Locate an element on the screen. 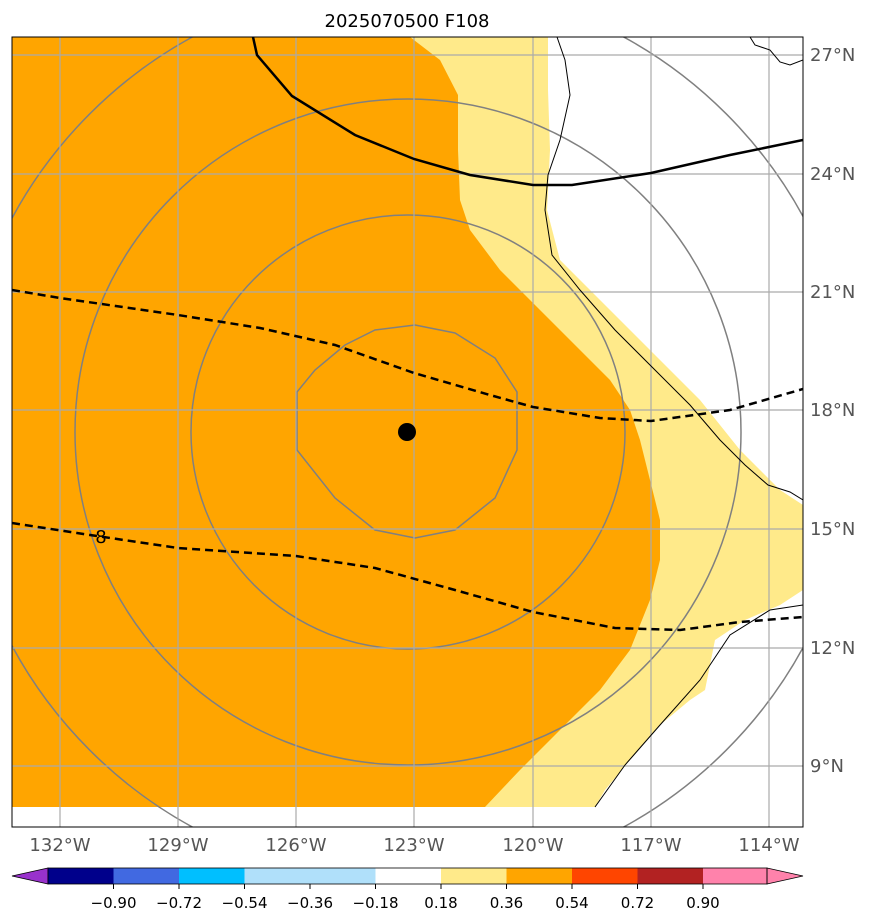  figure-title: 2025070500 F108 is located at coordinates (407, 21).